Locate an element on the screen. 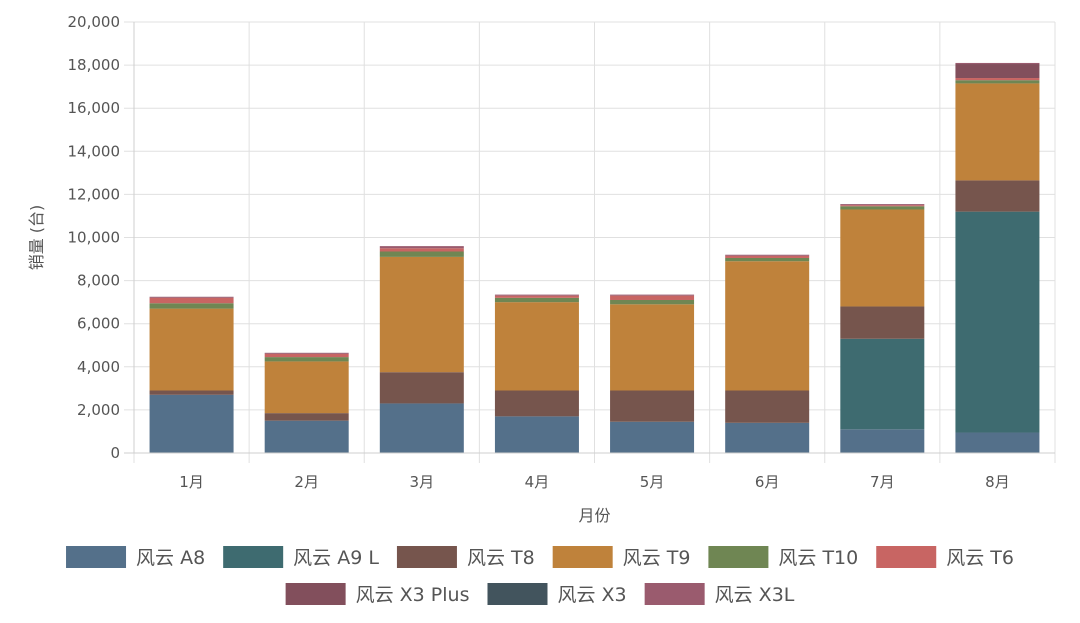  legend-item: 风云 A8 is located at coordinates (135, 557).